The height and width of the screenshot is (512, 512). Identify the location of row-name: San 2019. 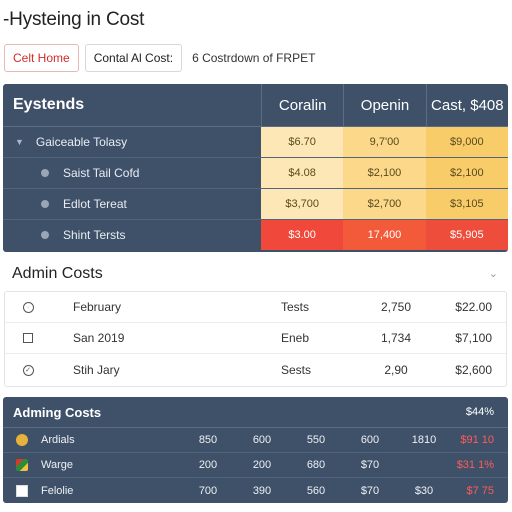
(99, 338).